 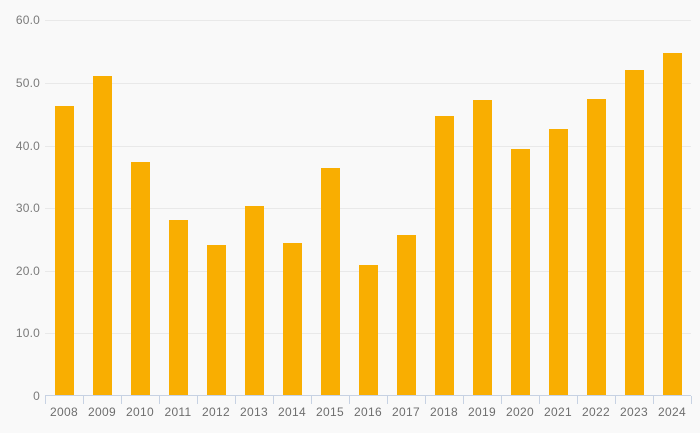 What do you see at coordinates (216, 412) in the screenshot?
I see `x-axis-tick-label: 2012` at bounding box center [216, 412].